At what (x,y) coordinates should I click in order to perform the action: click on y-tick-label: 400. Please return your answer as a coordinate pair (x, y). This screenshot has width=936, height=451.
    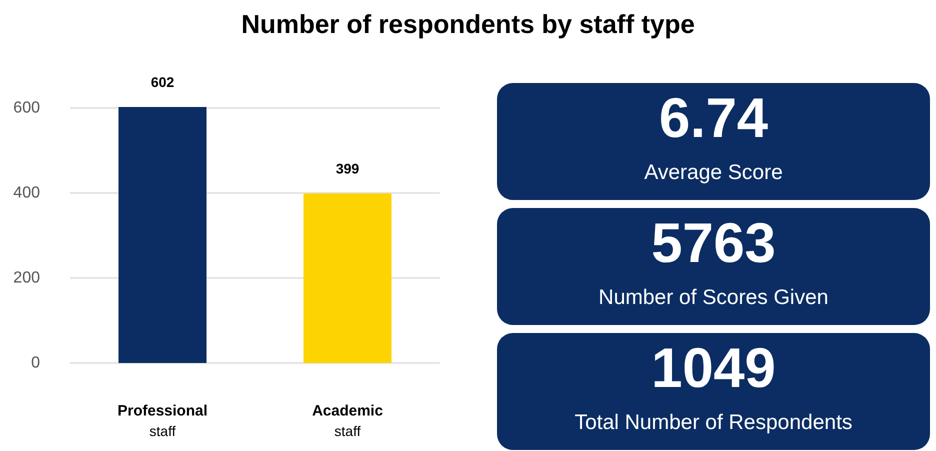
    Looking at the image, I should click on (26, 193).